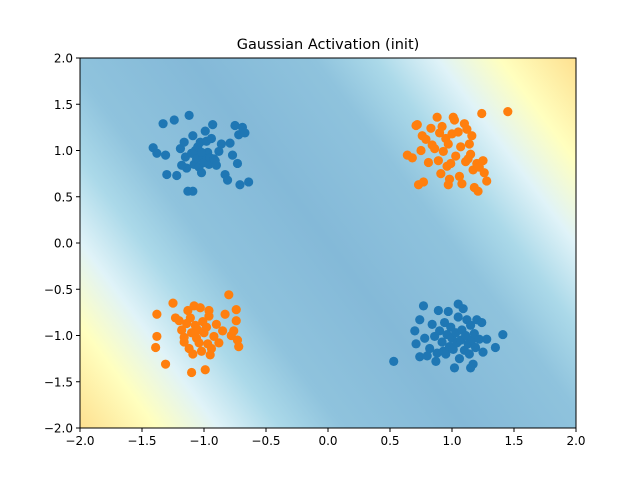 The width and height of the screenshot is (640, 484). I want to click on y-tick-label: −1.0, so click(58, 336).